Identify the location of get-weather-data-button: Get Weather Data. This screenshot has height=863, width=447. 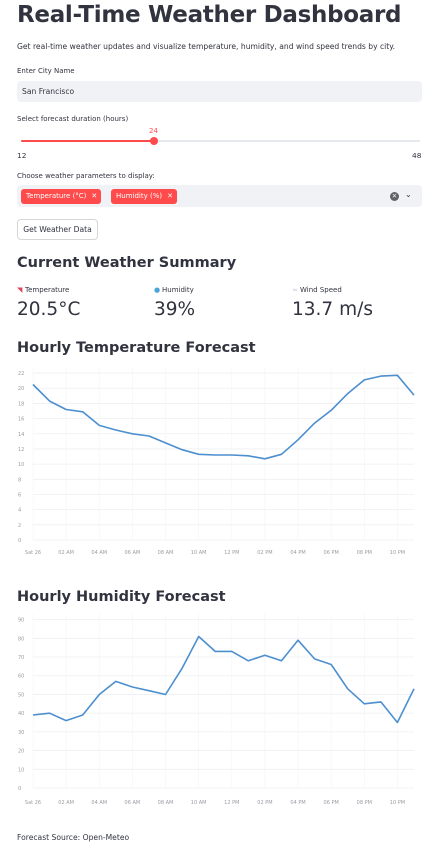
(57, 229).